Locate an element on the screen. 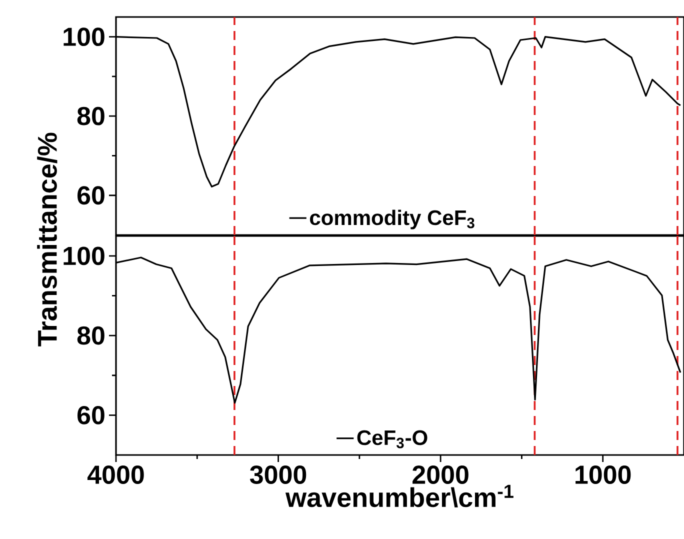  x-axis-title: wavenumber\cm$^{-1}$ is located at coordinates (399, 496).